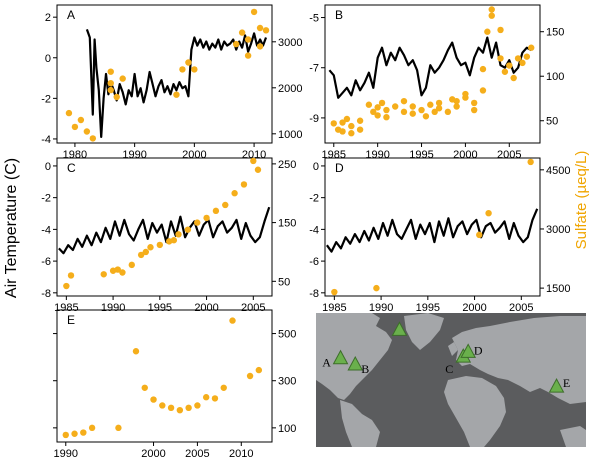 The height and width of the screenshot is (457, 602). Describe the element at coordinates (573, 436) in the screenshot. I see `map-land-australia` at that location.